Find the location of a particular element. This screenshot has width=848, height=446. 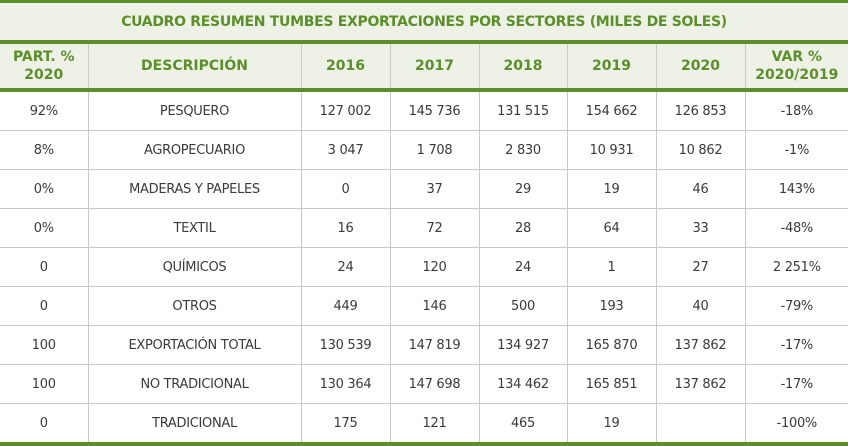

header-descripcion: DESCRIPCIÓN is located at coordinates (194, 67).